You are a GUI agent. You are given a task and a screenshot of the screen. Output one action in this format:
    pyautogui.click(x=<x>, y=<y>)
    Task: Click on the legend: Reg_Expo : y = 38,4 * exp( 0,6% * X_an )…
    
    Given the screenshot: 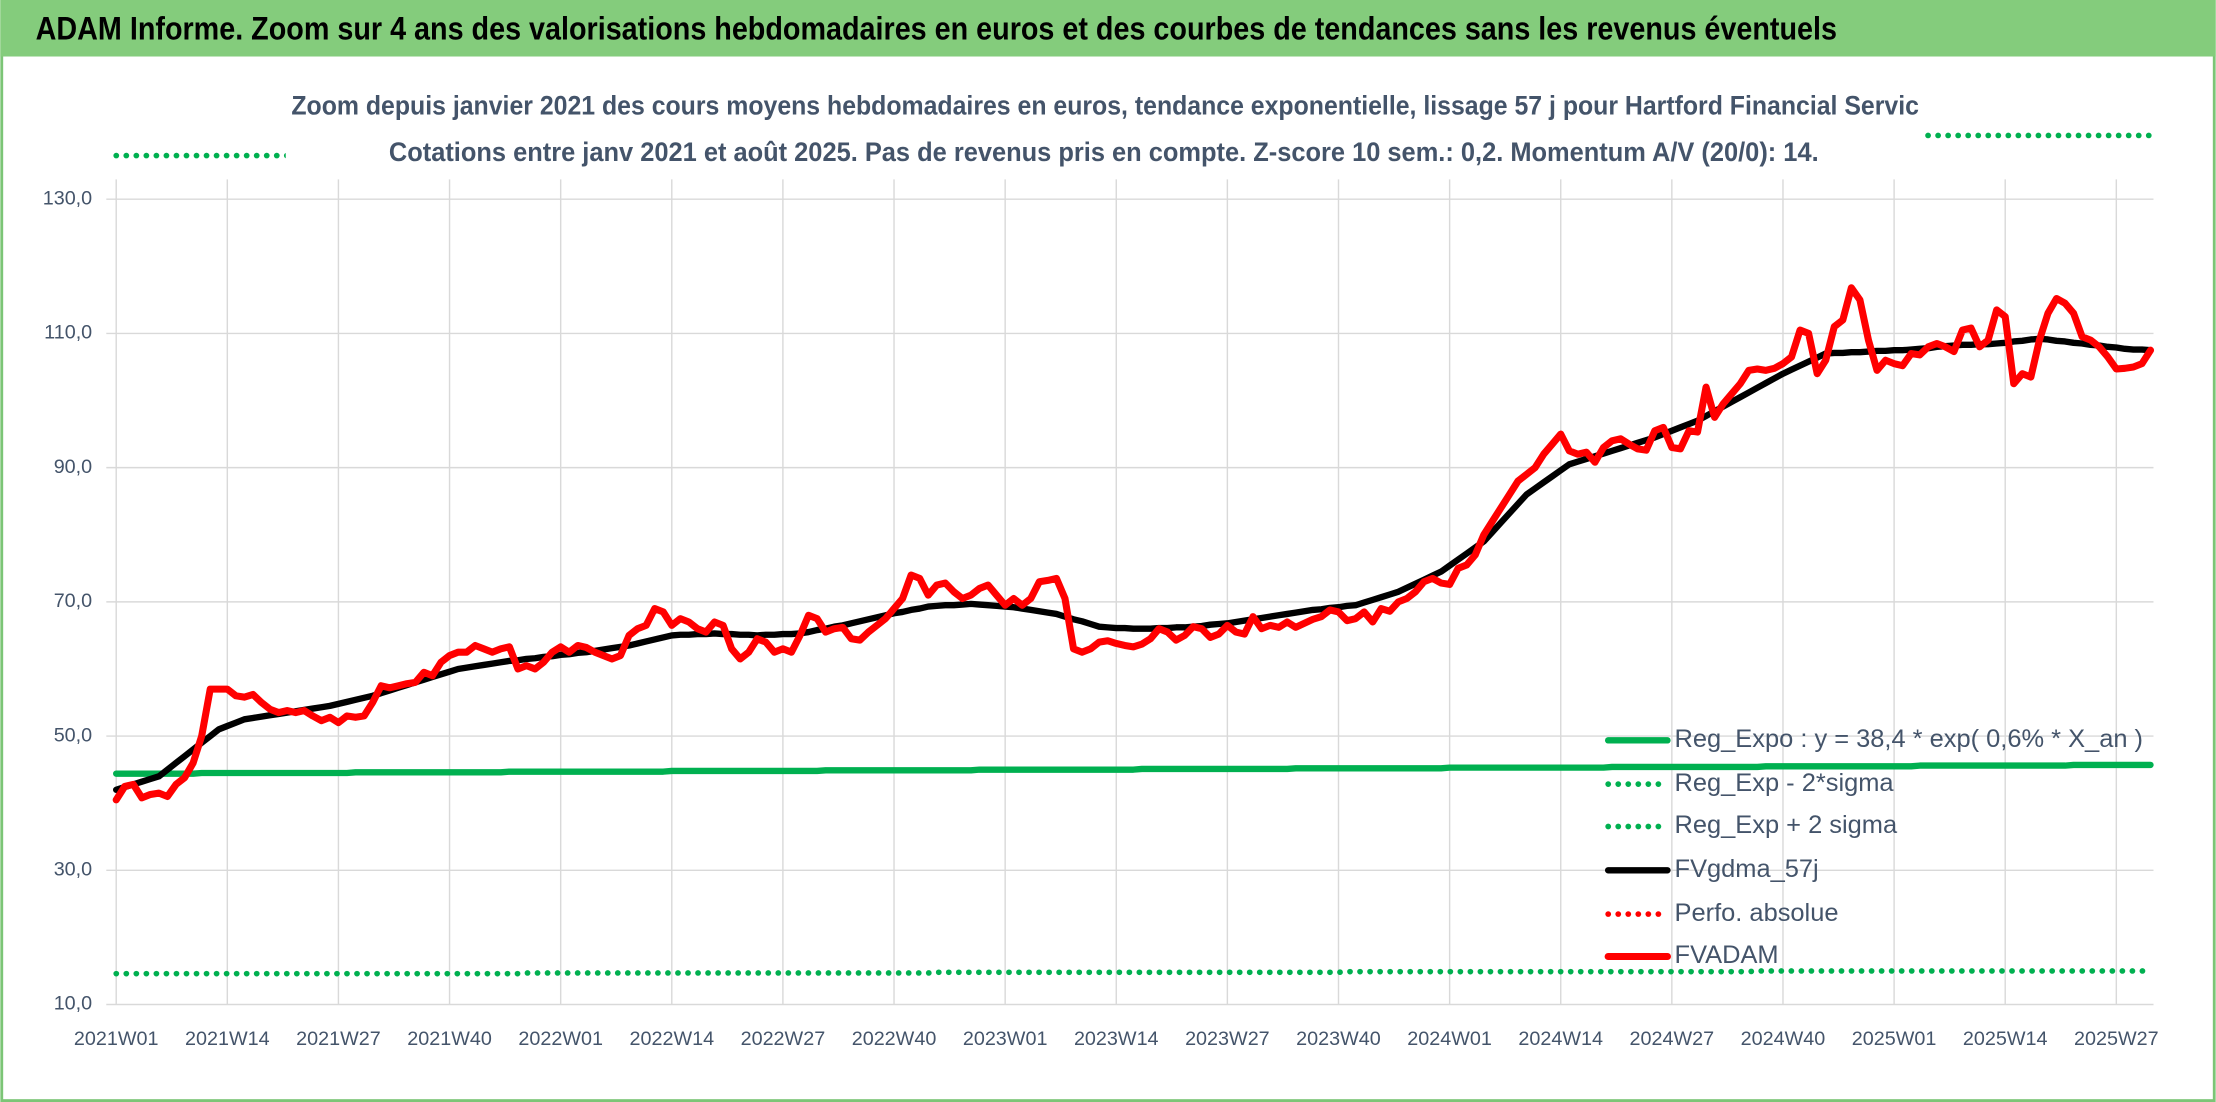 What is the action you would take?
    pyautogui.click(x=1873, y=847)
    